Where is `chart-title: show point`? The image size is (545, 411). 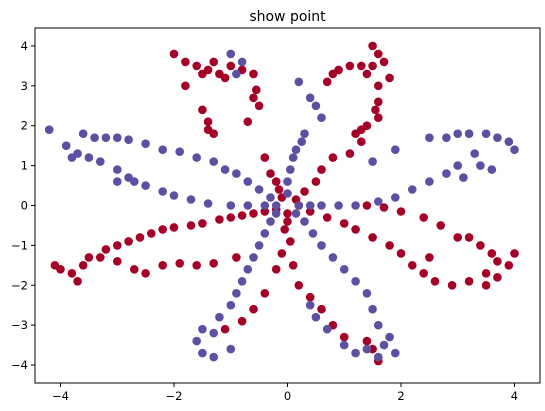 chart-title: show point is located at coordinates (287, 17).